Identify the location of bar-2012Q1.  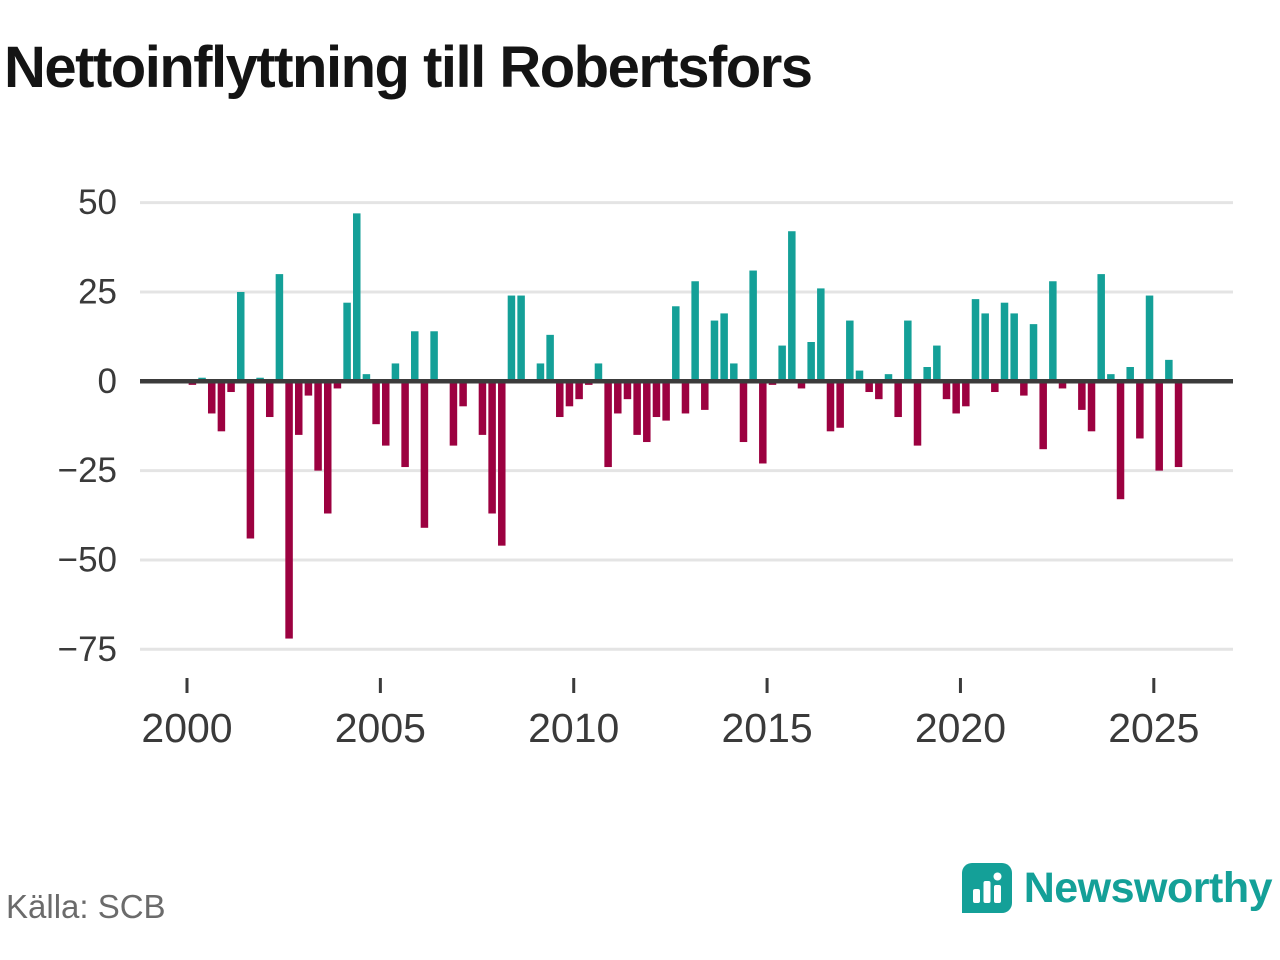
(656, 399).